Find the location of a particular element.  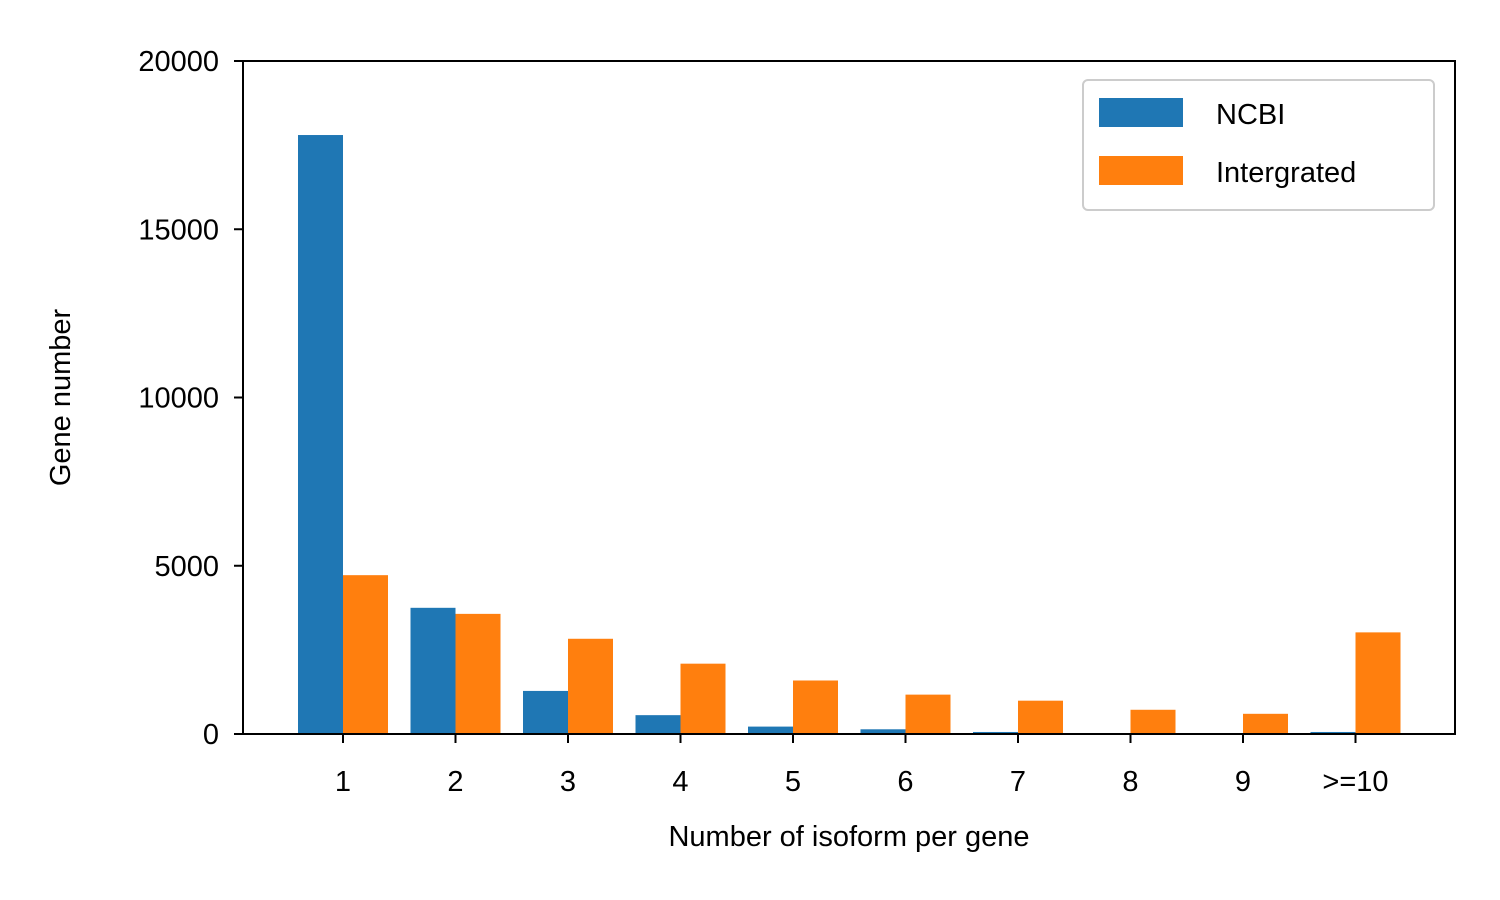

y-axis-title: Gene number is located at coordinates (61, 397).